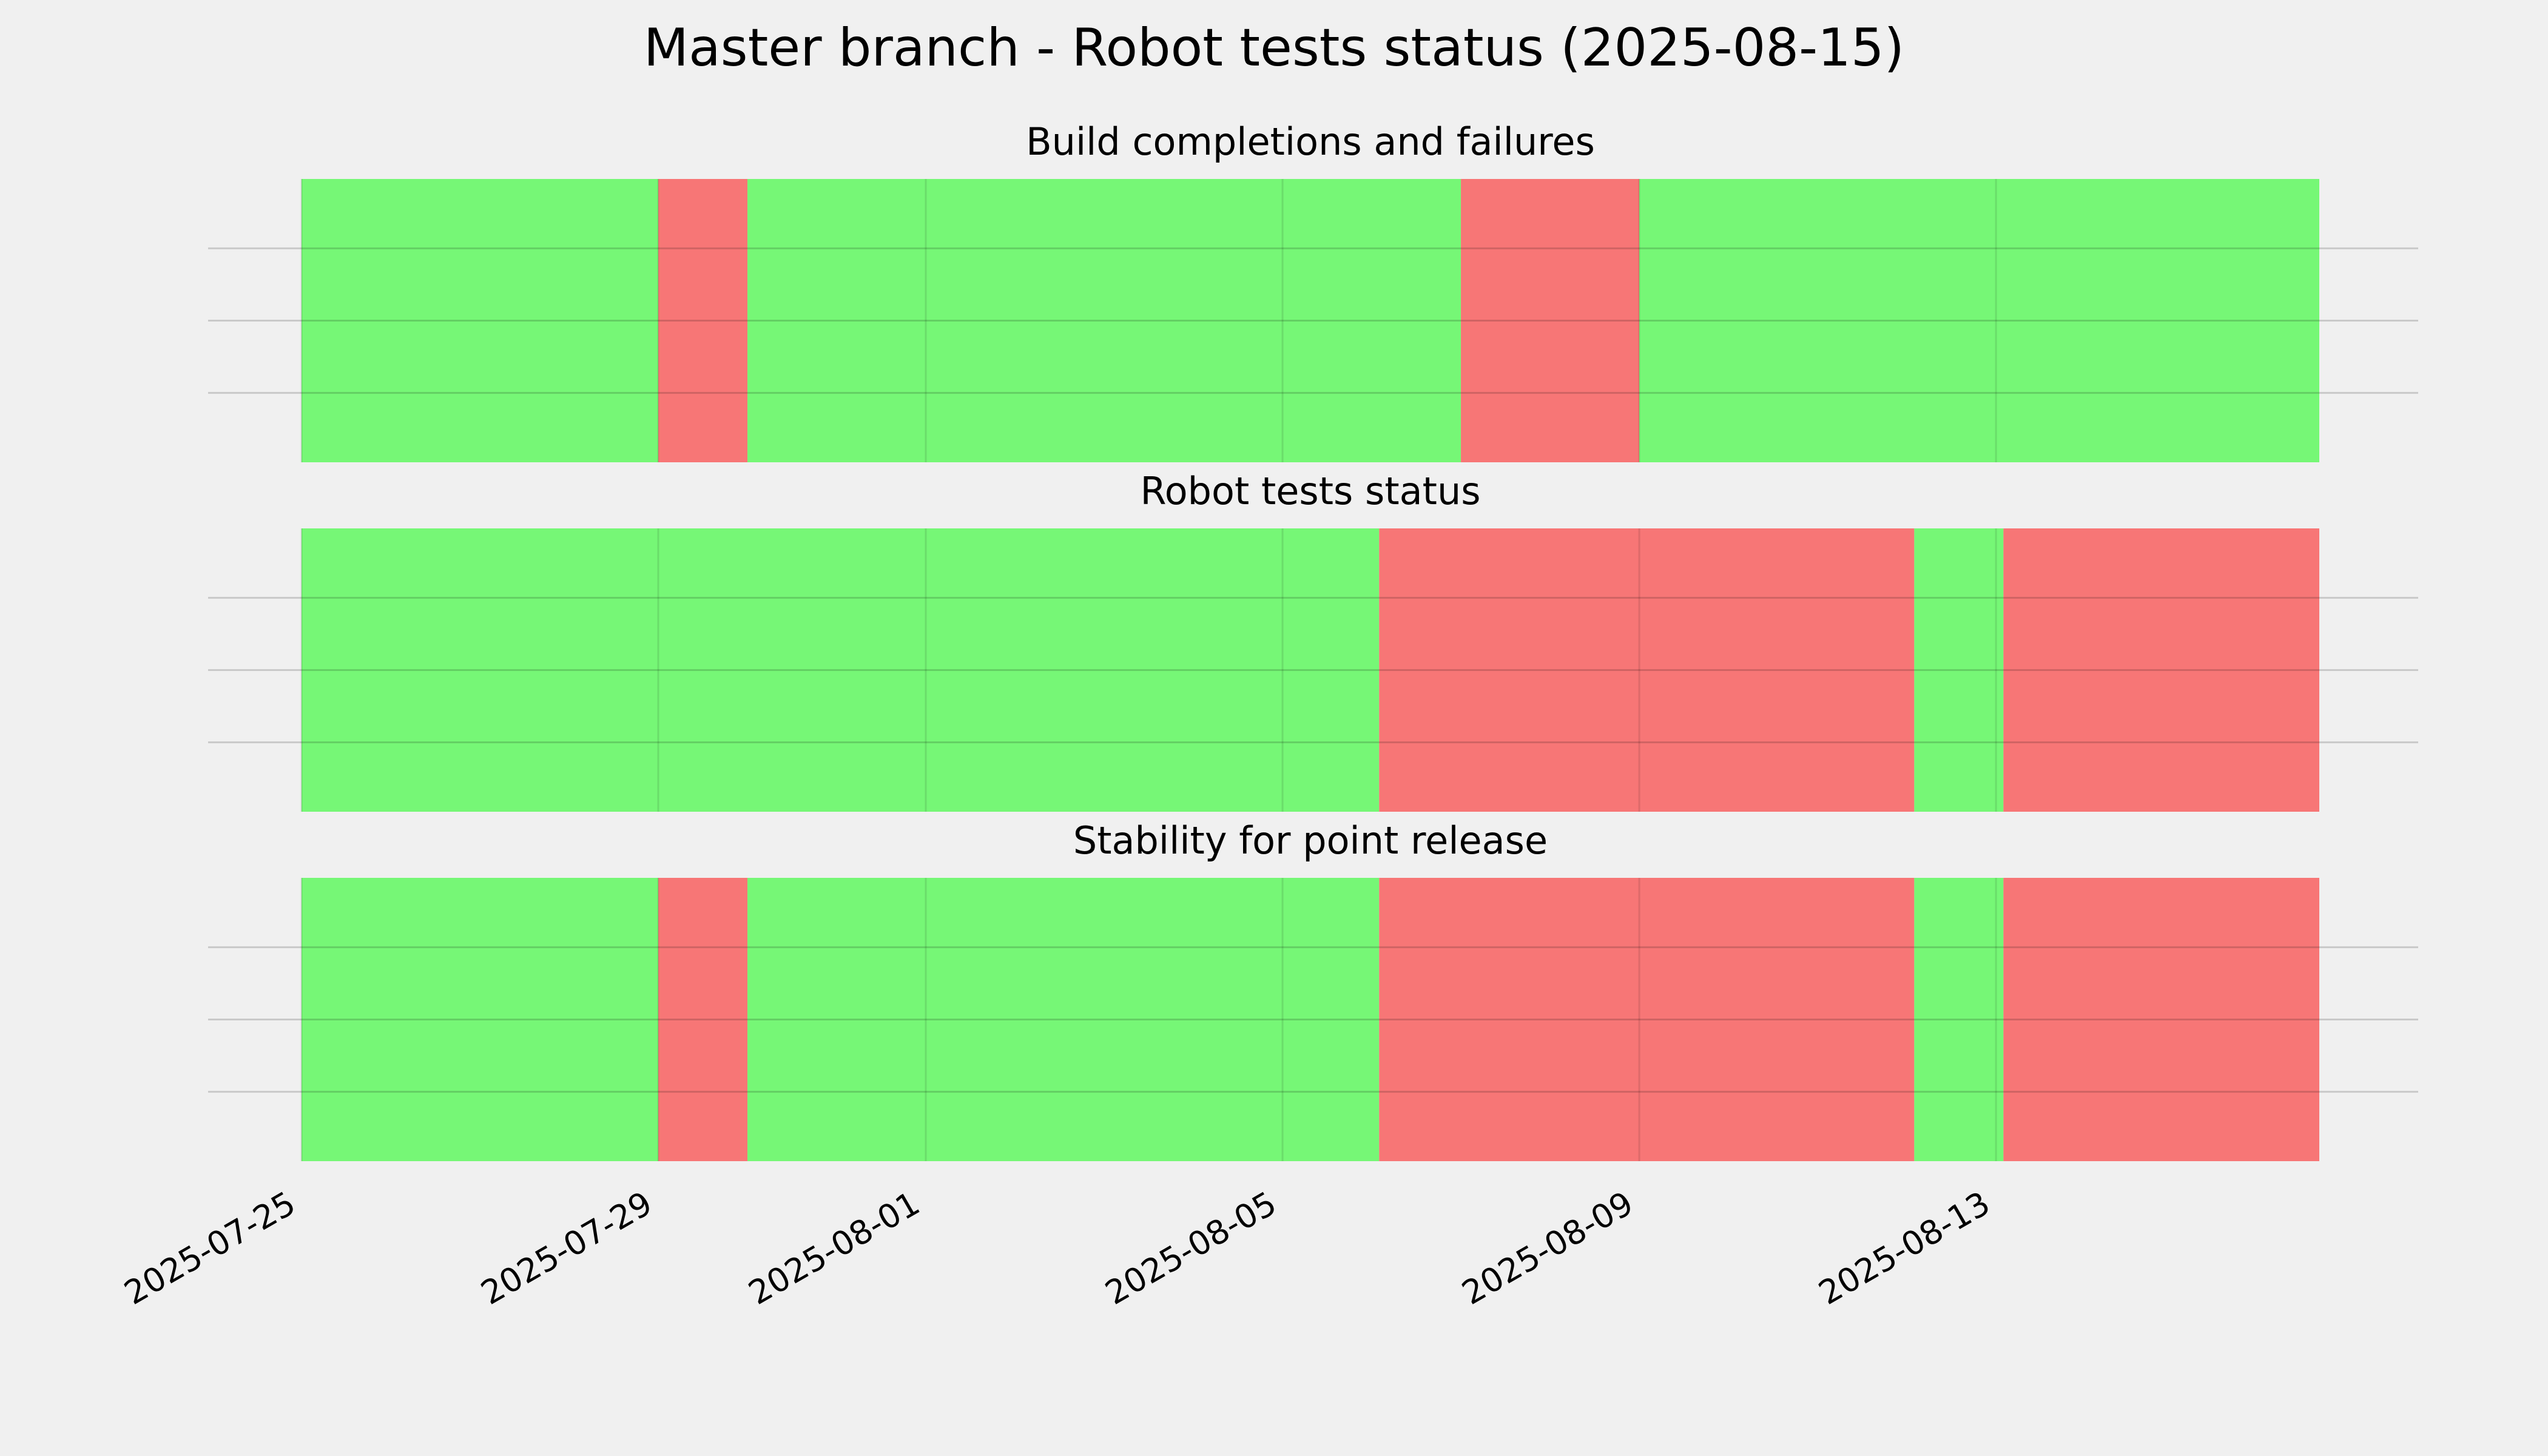  I want to click on panel-title: Robot tests status, so click(1310, 491).